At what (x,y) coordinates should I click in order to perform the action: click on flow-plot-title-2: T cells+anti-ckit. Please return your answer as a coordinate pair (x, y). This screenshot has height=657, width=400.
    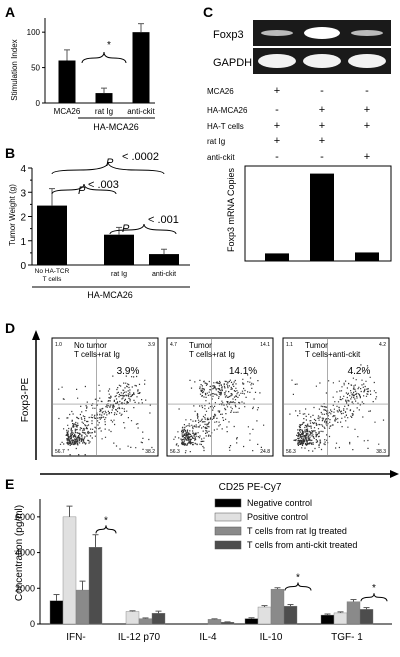
    Looking at the image, I should click on (333, 354).